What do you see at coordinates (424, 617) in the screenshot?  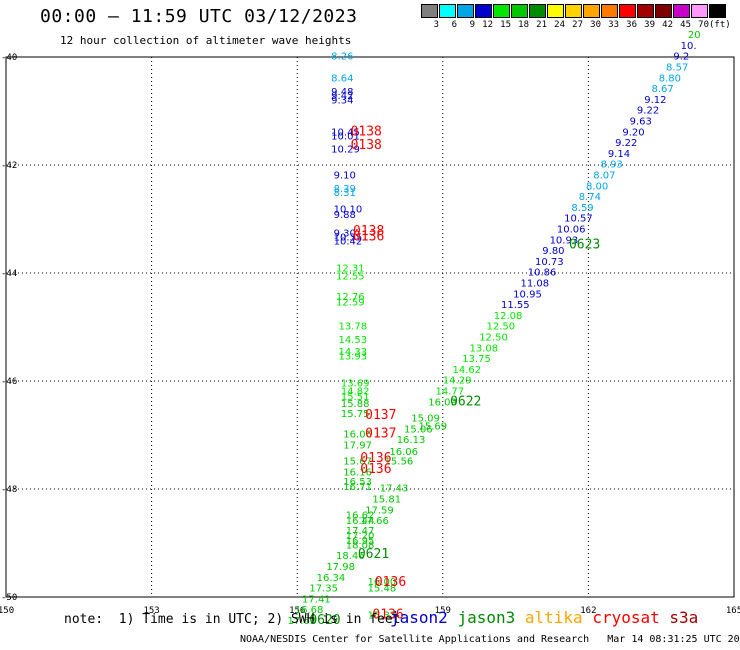 I see `satellite-name: jason2` at bounding box center [424, 617].